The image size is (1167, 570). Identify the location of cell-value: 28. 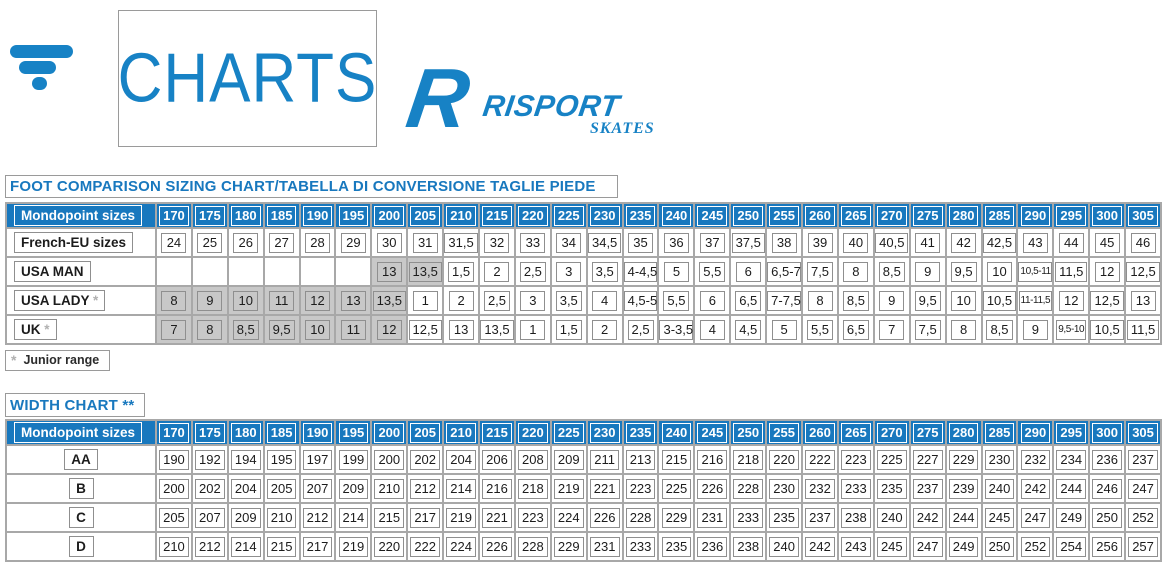
(317, 242).